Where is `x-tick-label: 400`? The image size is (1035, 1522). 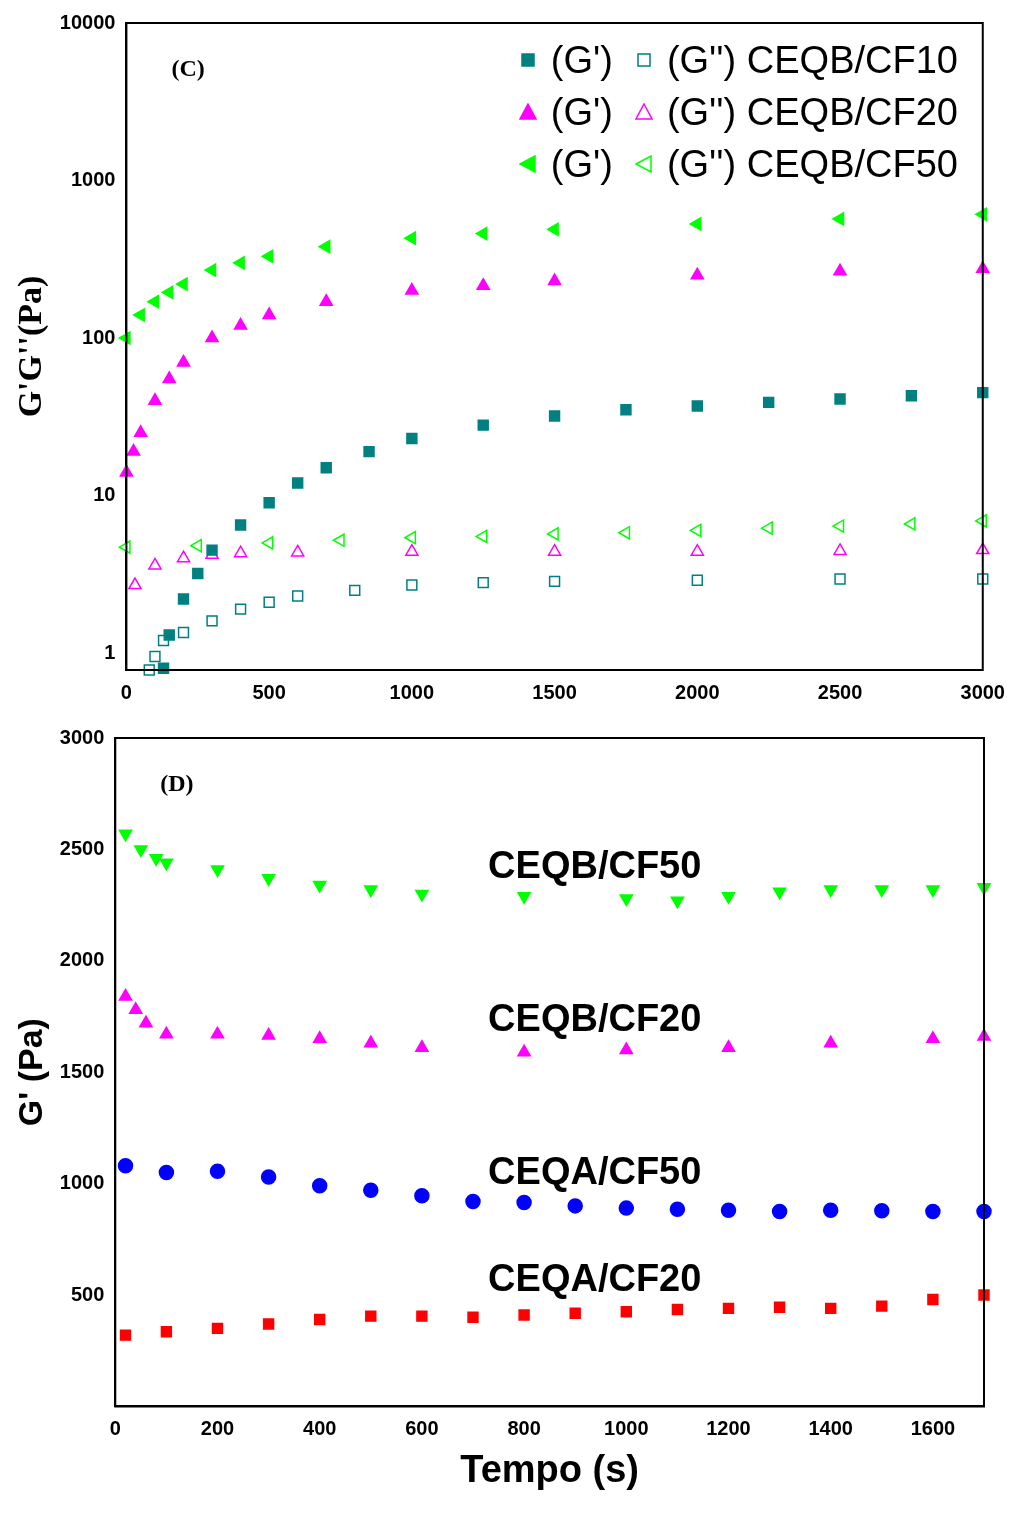 x-tick-label: 400 is located at coordinates (320, 1427).